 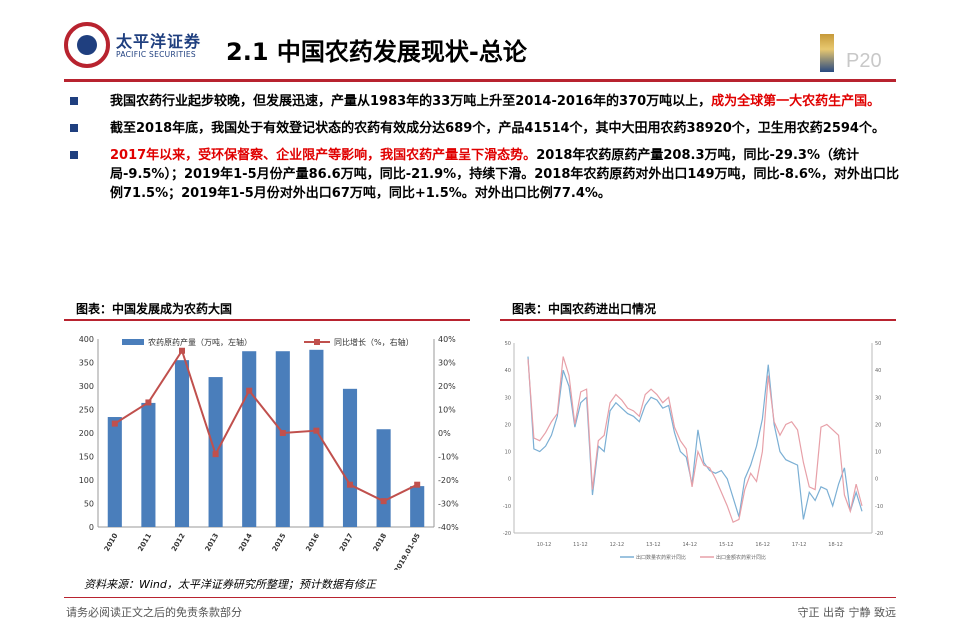 I want to click on x-tick-label: 18-12, so click(x=835, y=545).